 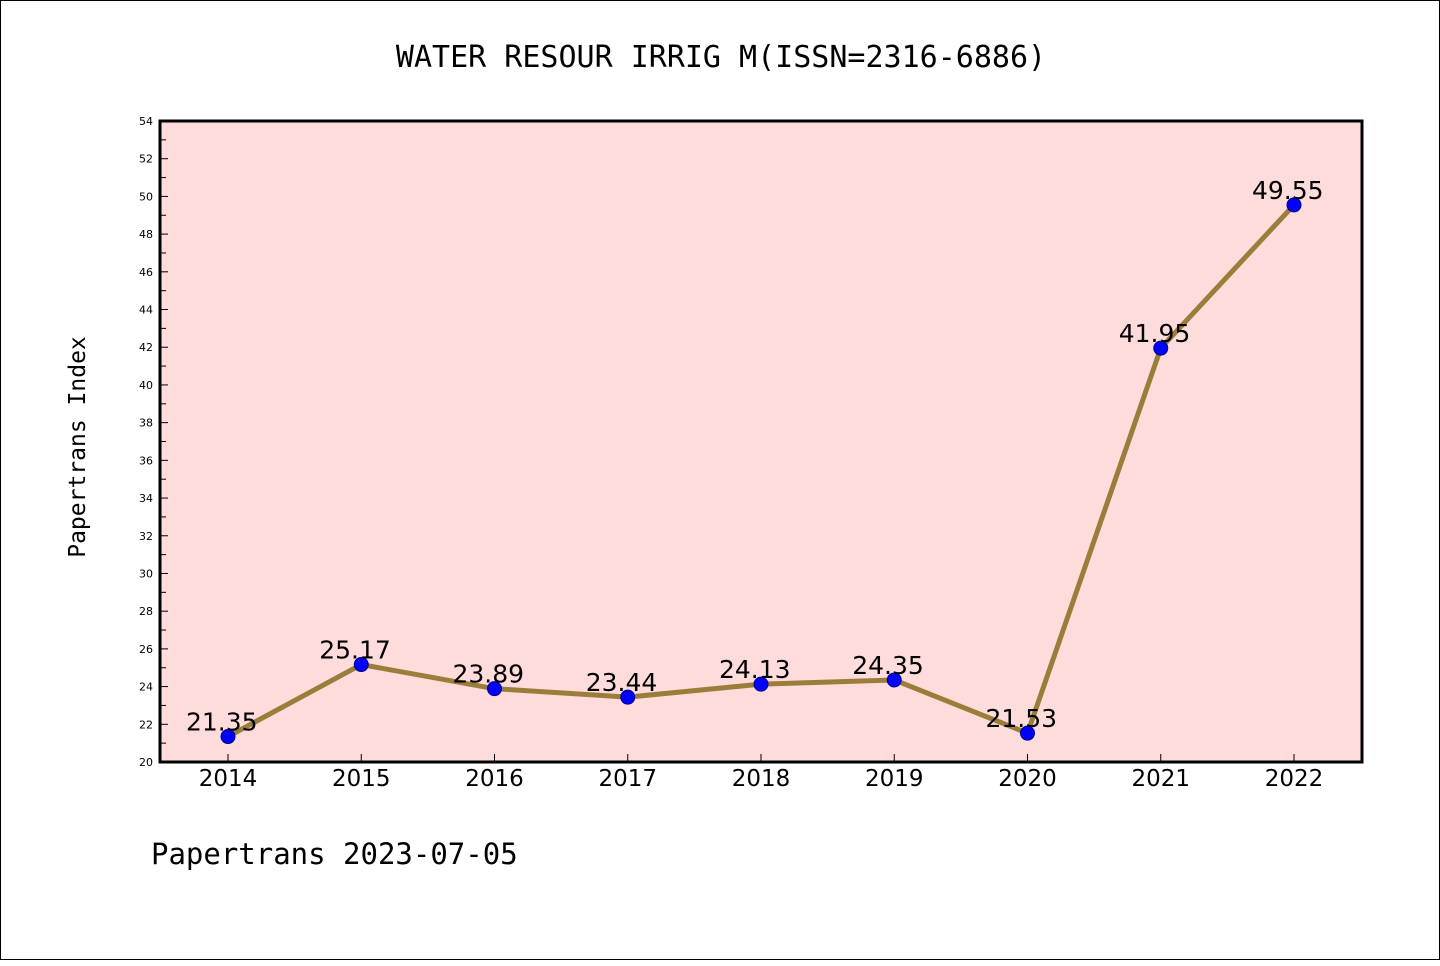 What do you see at coordinates (146, 234) in the screenshot?
I see `y-tick-label: 48` at bounding box center [146, 234].